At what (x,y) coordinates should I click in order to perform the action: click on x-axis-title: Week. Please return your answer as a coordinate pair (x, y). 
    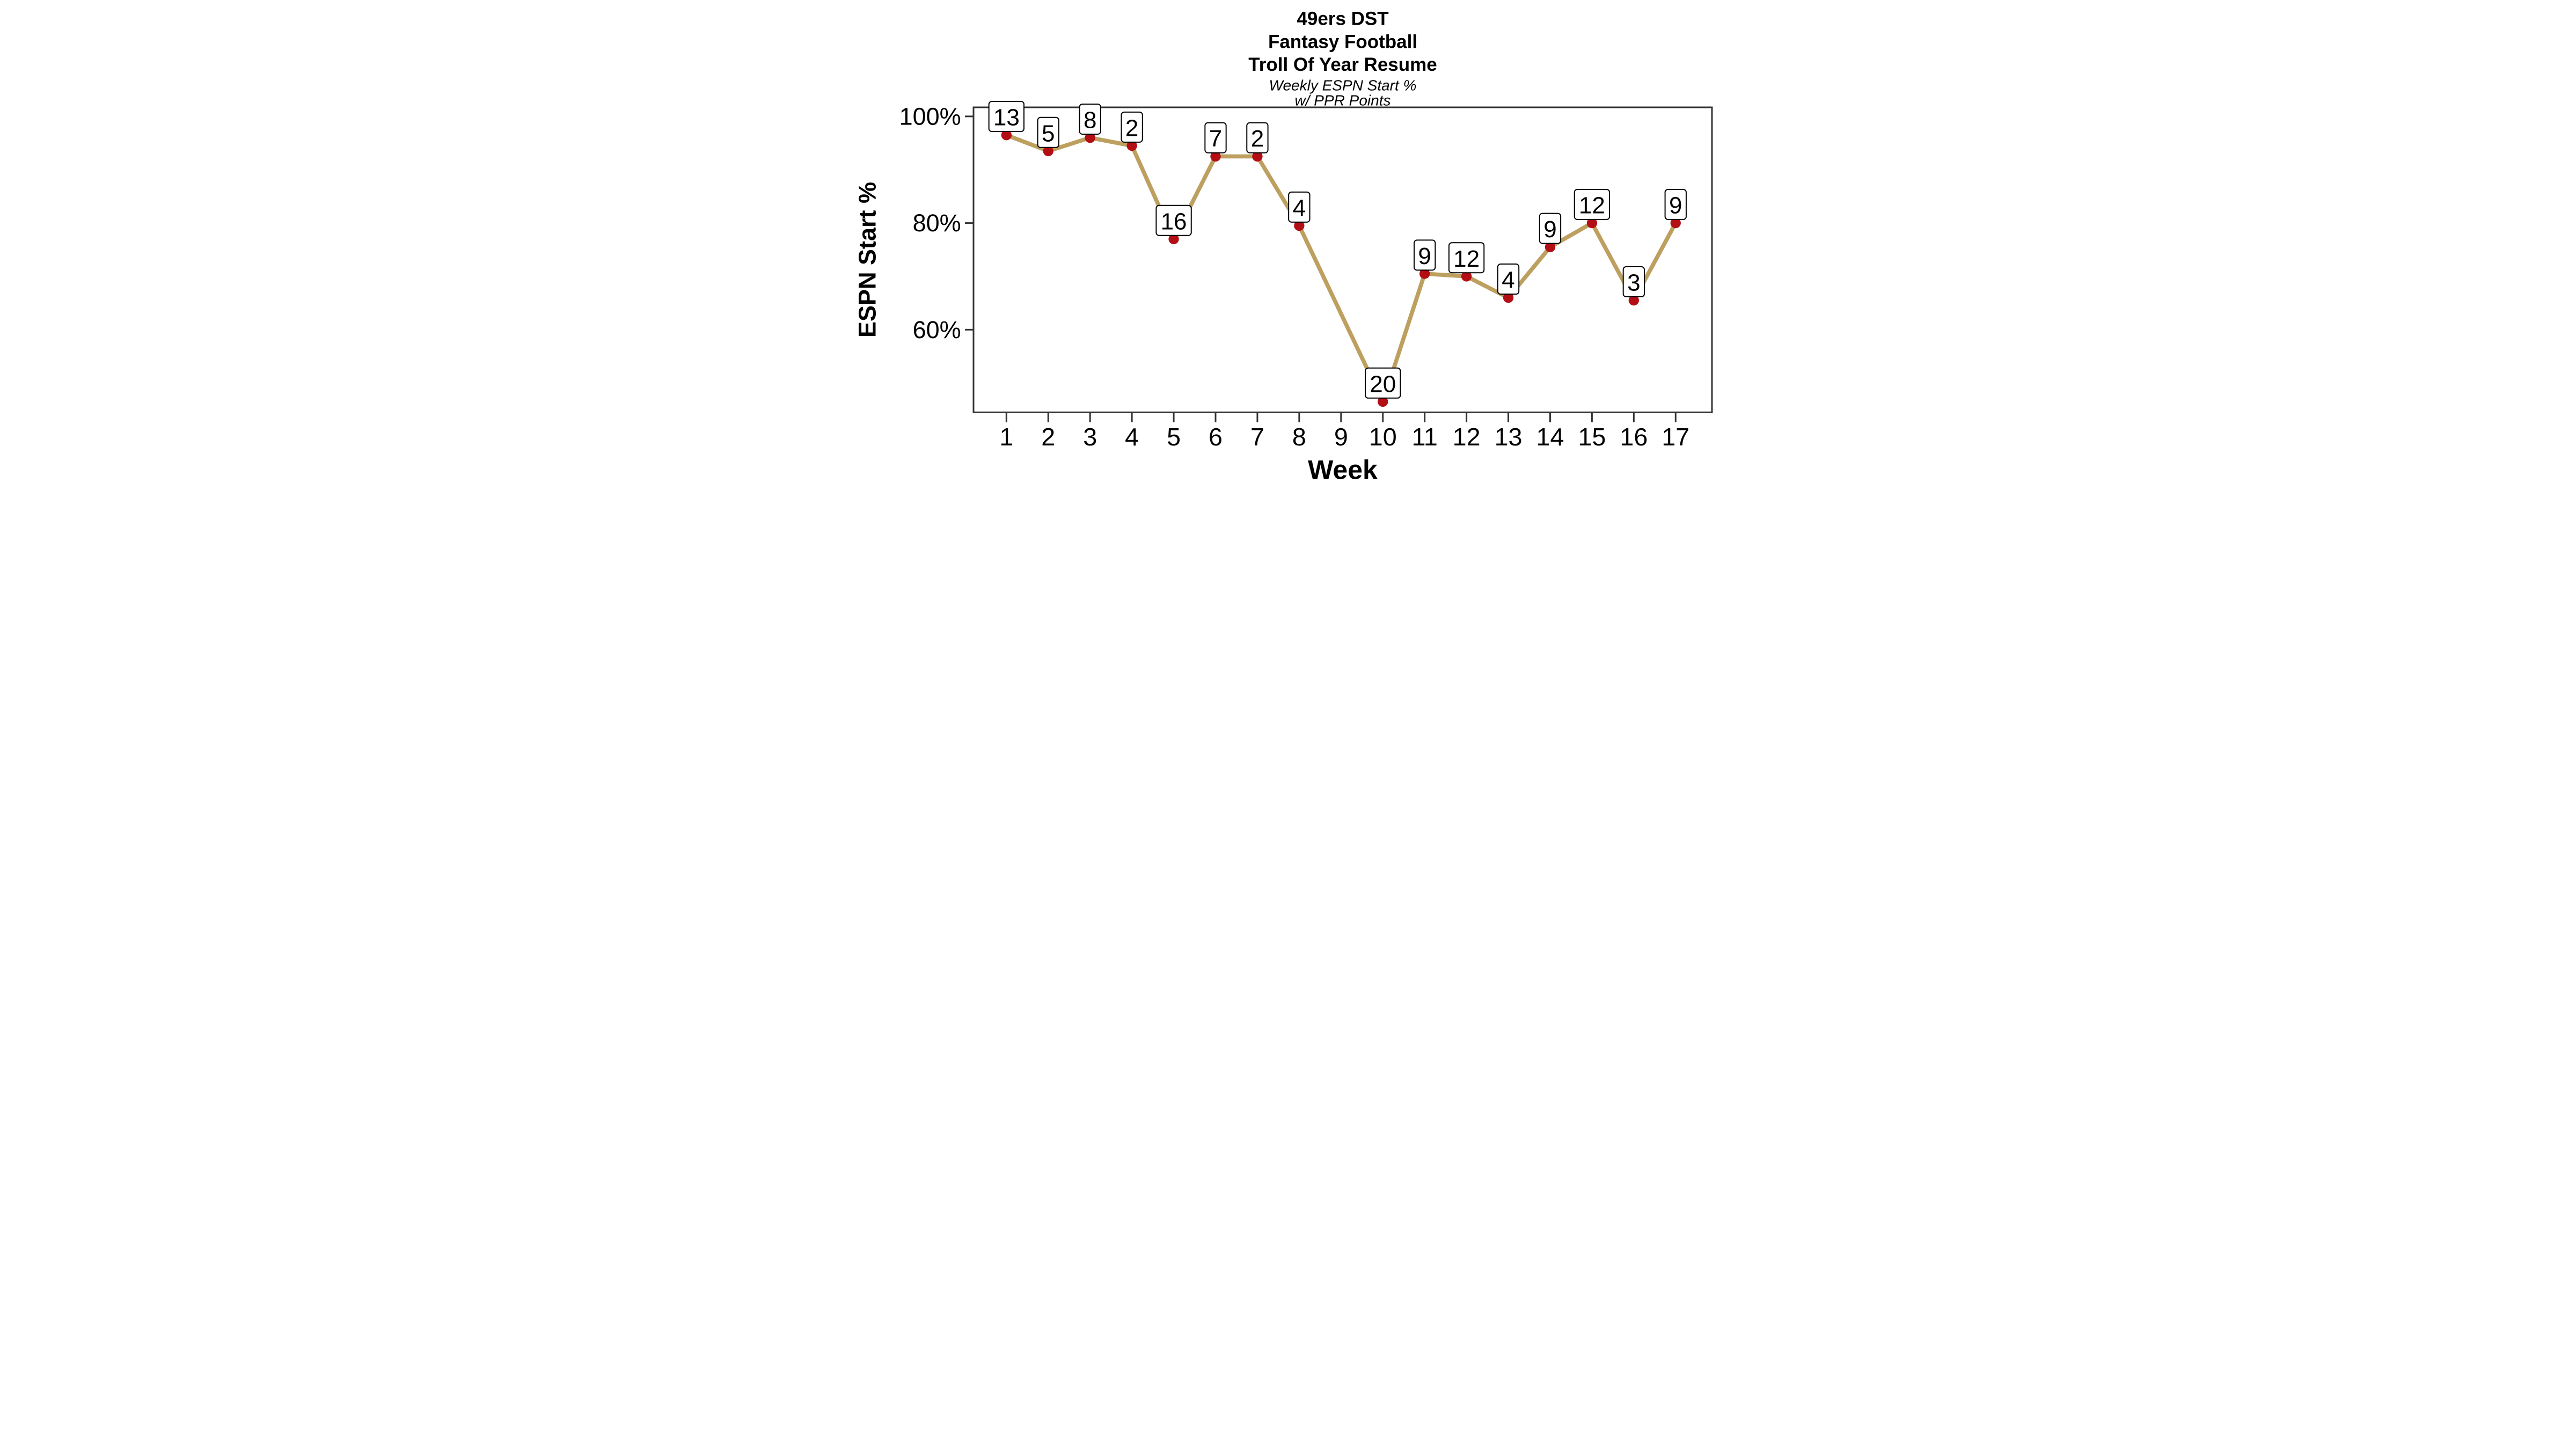
    Looking at the image, I should click on (1343, 469).